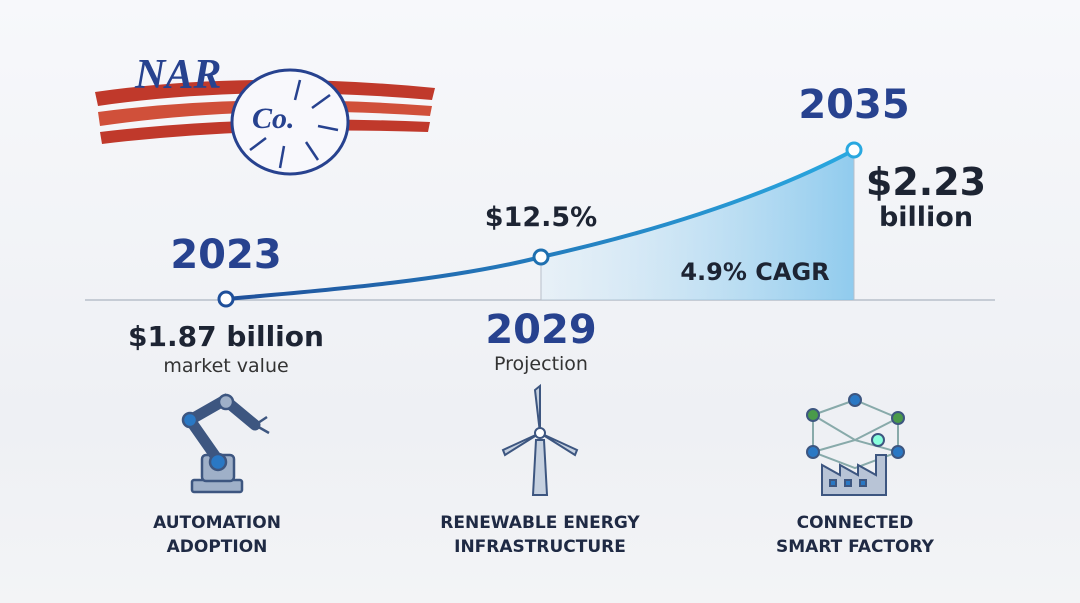 This screenshot has height=603, width=1080. What do you see at coordinates (540, 523) in the screenshot?
I see `feature-label: RENEWABLE ENERGY` at bounding box center [540, 523].